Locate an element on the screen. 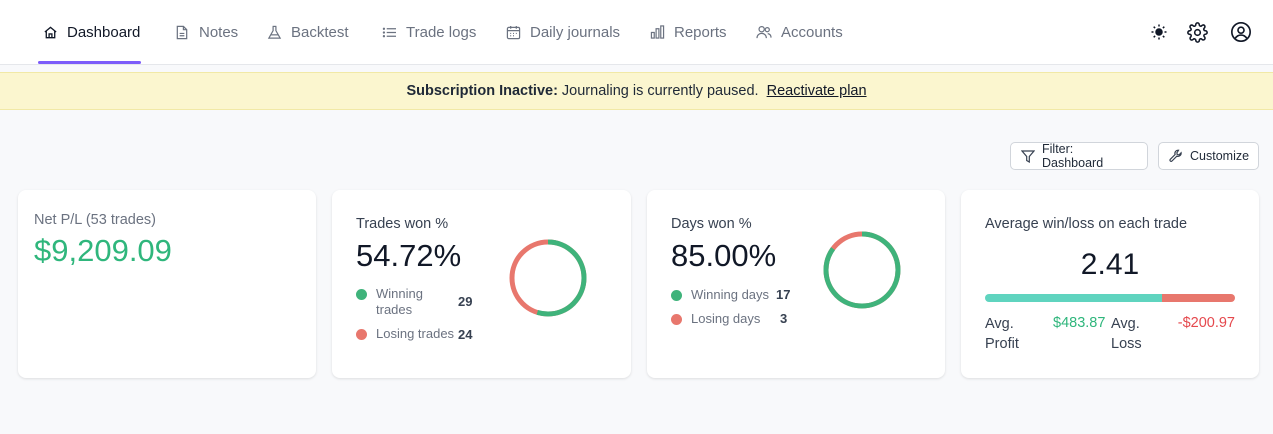 The image size is (1273, 434). avg-profit-label: Avg. Profit is located at coordinates (1002, 334).